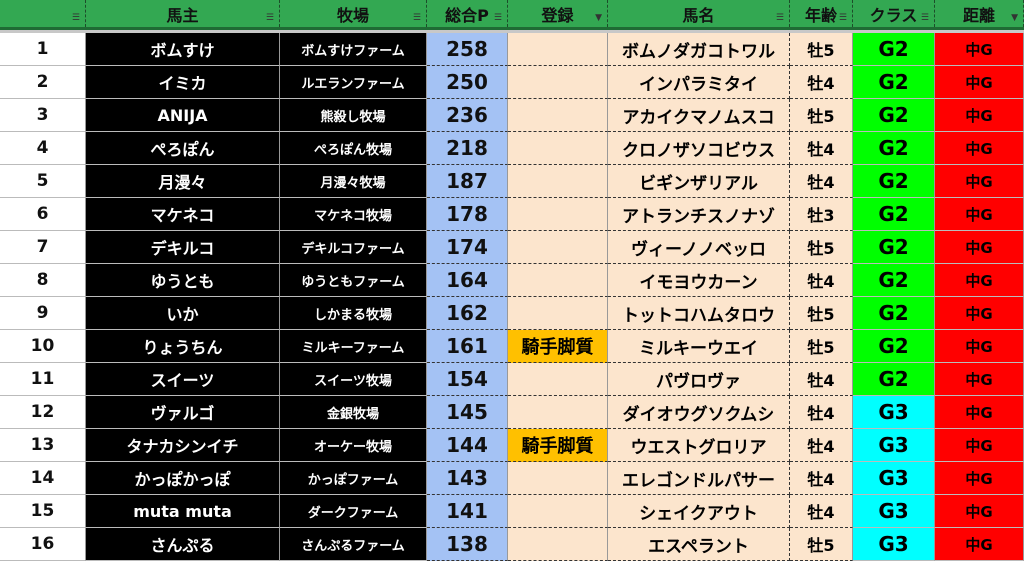 The height and width of the screenshot is (561, 1024). I want to click on cell-horse-name: インパラミタイ, so click(699, 82).